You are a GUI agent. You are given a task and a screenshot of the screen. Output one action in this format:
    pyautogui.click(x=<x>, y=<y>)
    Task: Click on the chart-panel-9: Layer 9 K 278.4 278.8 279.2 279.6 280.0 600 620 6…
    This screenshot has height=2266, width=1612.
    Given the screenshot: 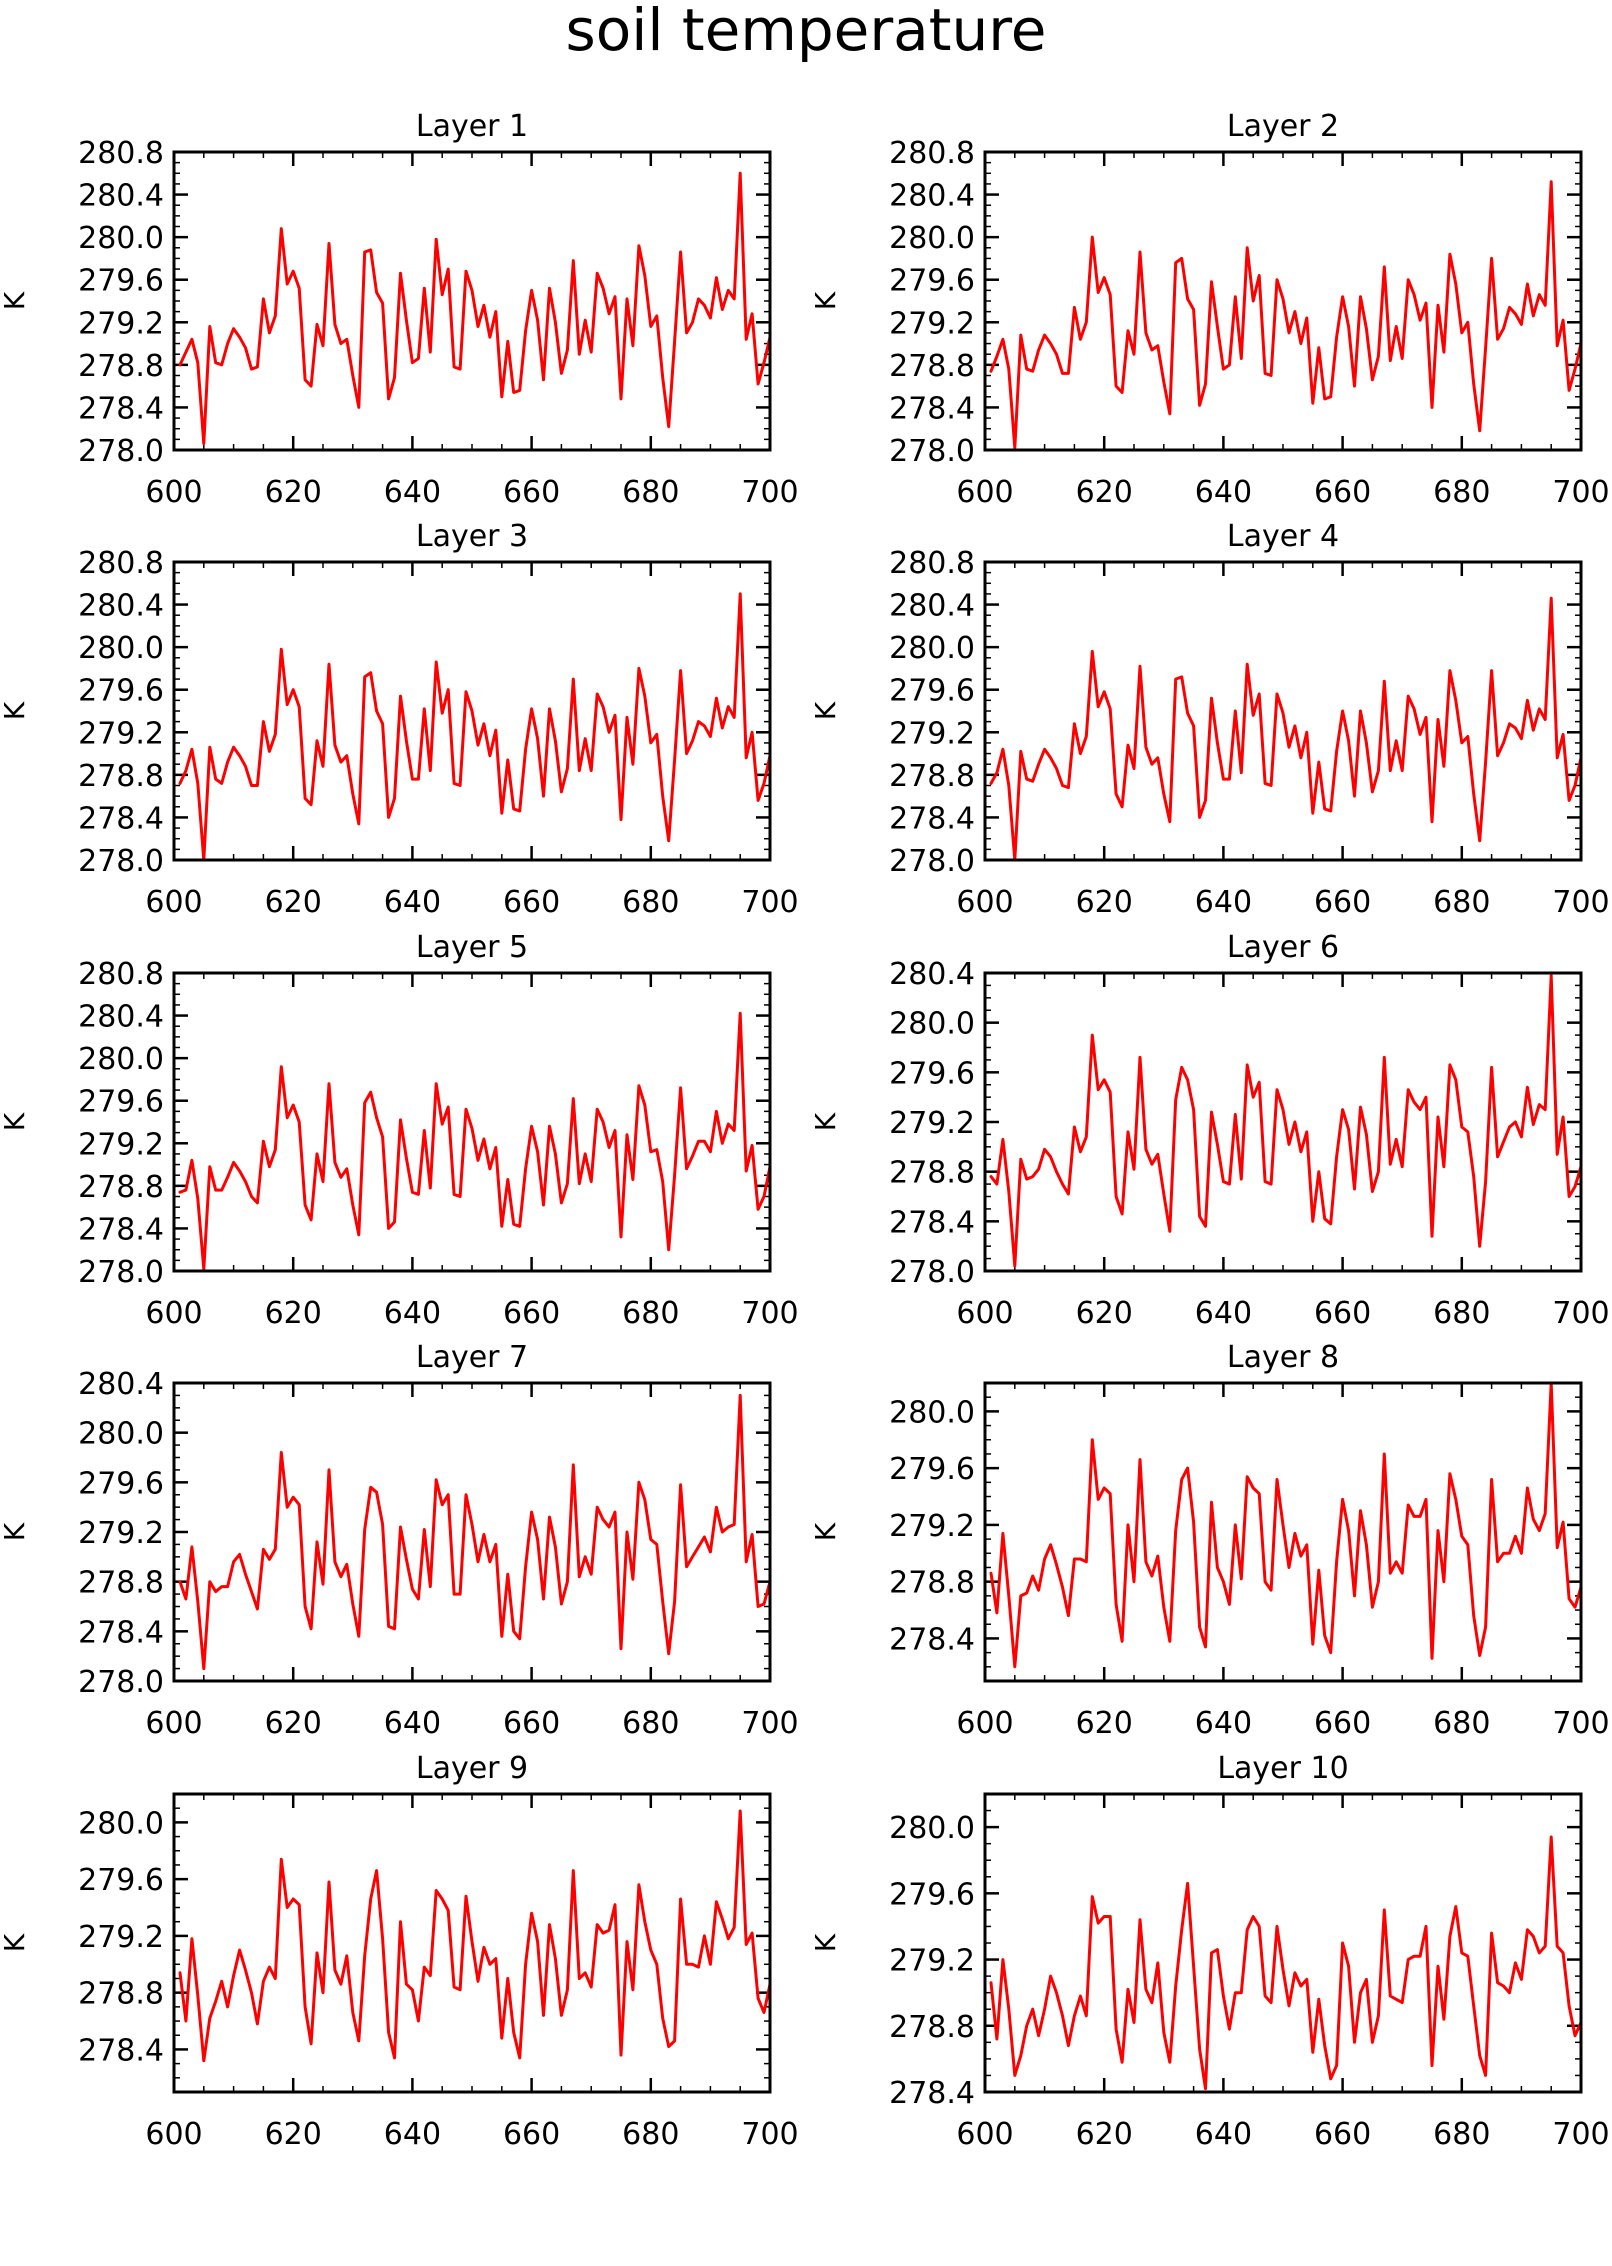 What is the action you would take?
    pyautogui.click(x=399, y=1951)
    